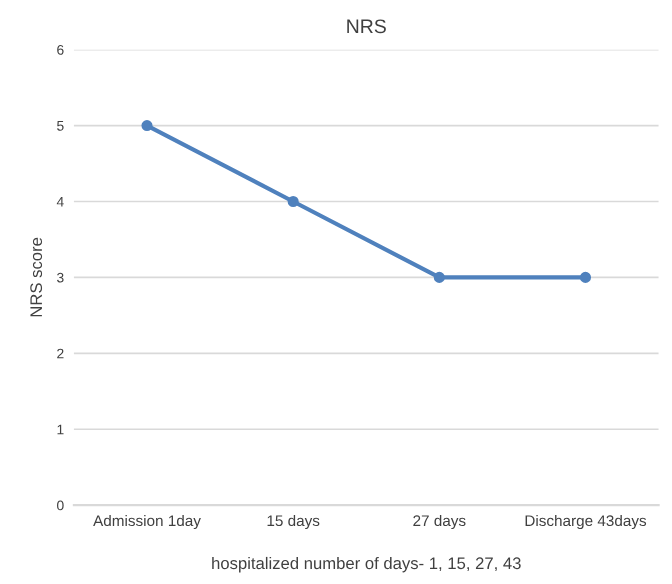  What do you see at coordinates (366, 26) in the screenshot?
I see `chart-title: NRS` at bounding box center [366, 26].